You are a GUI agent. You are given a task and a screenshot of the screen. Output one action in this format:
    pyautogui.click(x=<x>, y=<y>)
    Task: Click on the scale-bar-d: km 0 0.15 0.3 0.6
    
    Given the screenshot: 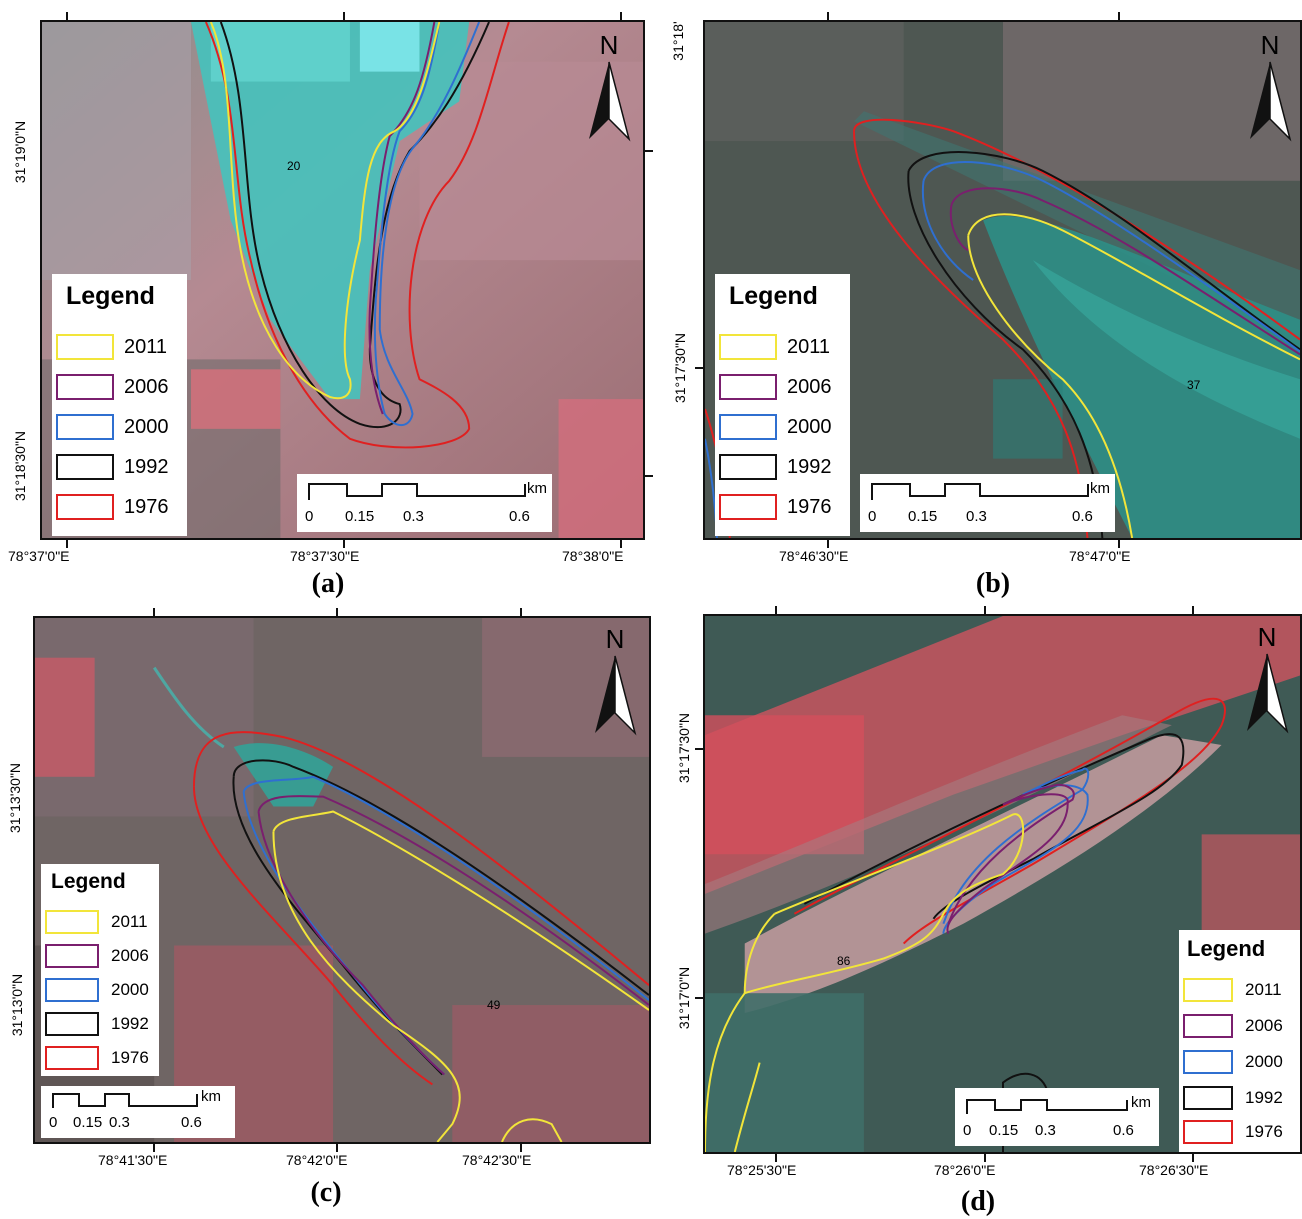 What is the action you would take?
    pyautogui.click(x=1057, y=1117)
    